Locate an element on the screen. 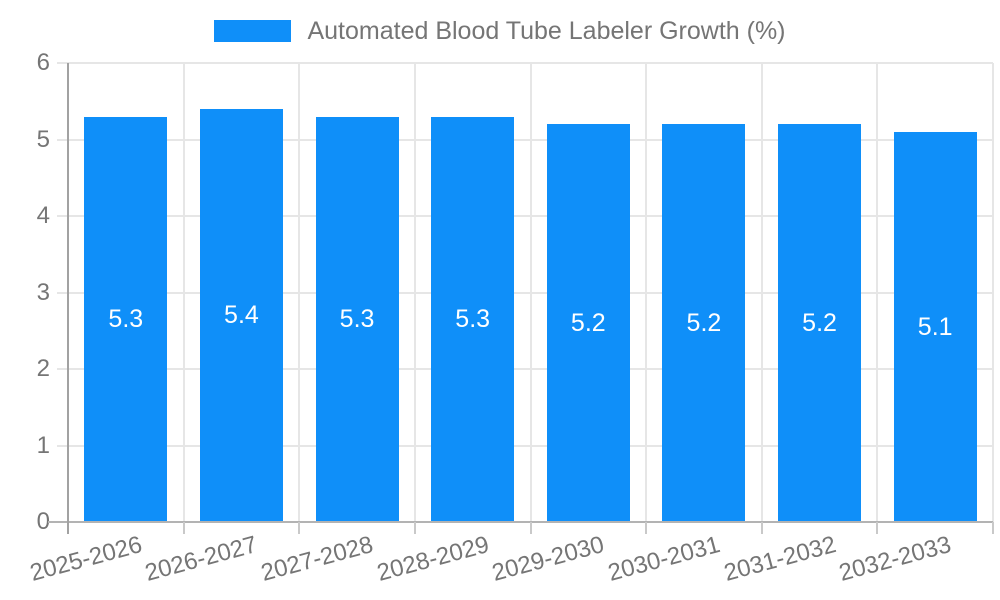  bar-value-label: 5.1 is located at coordinates (935, 326).